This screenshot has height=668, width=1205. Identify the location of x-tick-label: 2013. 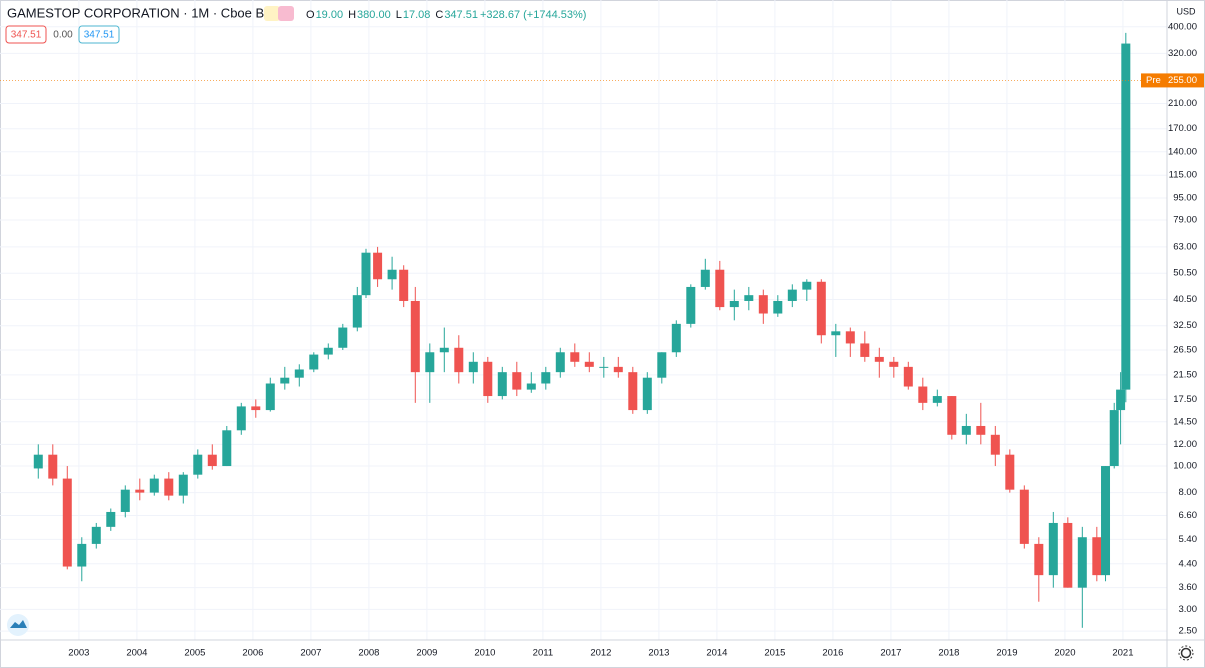
(658, 653).